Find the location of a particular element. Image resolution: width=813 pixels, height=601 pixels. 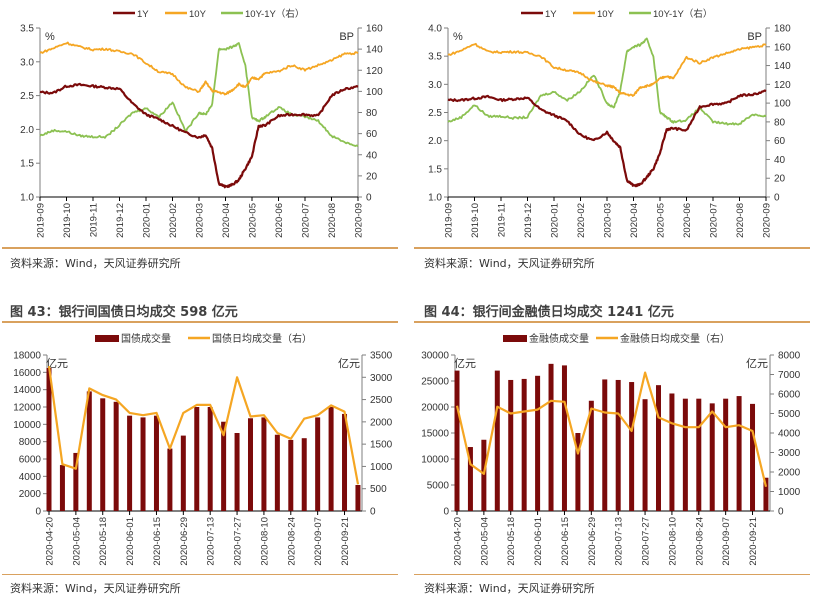

divider is located at coordinates (200, 322).